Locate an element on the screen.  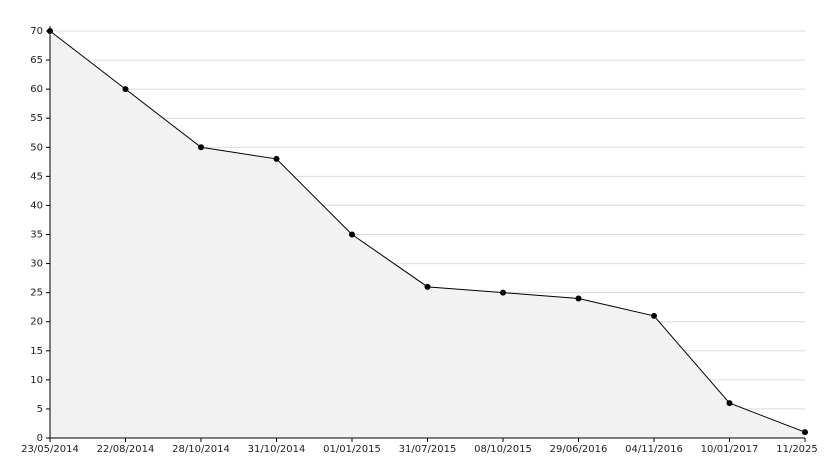
y-tick-label: 60 is located at coordinates (36, 89).